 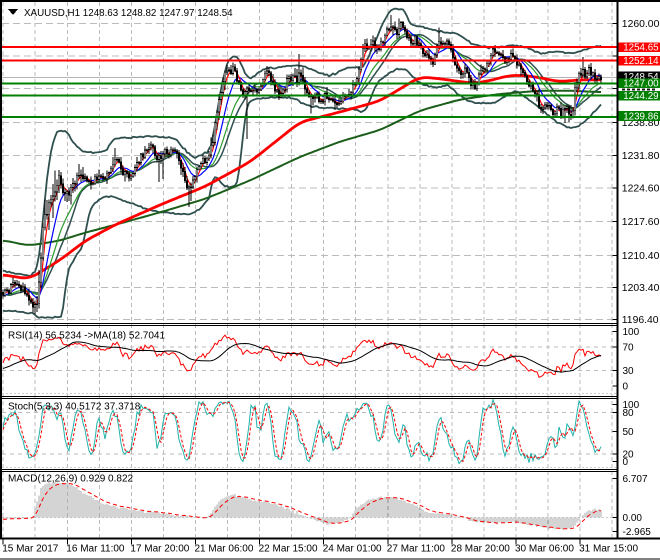 I want to click on svg-text: Stoch(5,3,3) 40.5172 37.3718, so click(x=74, y=407).